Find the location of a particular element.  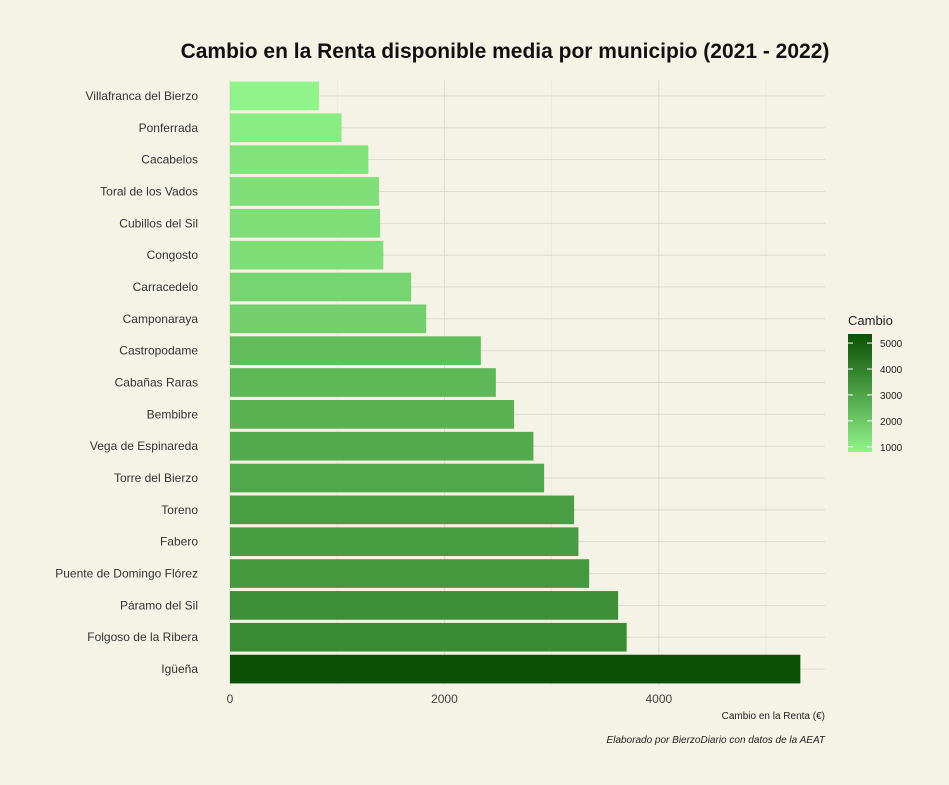

category-label: Bembibre is located at coordinates (173, 414).